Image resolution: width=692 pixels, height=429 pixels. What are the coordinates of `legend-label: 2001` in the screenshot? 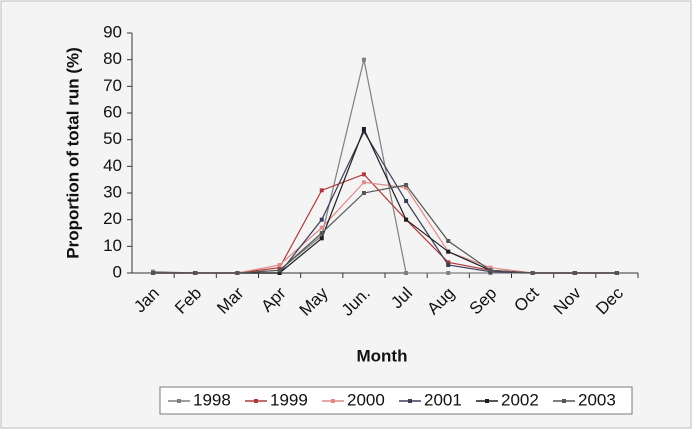 It's located at (443, 399).